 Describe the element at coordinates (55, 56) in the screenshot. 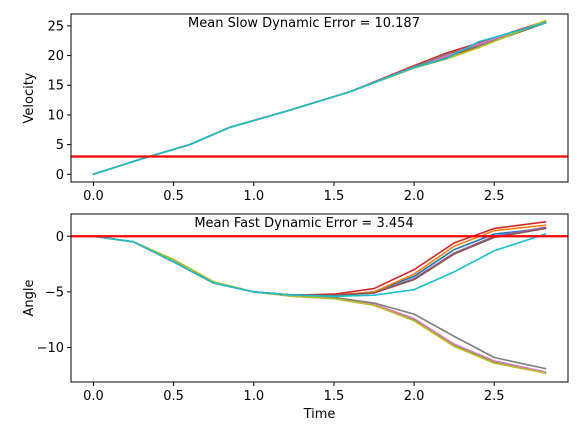

I see `y-tick-label: 20` at that location.